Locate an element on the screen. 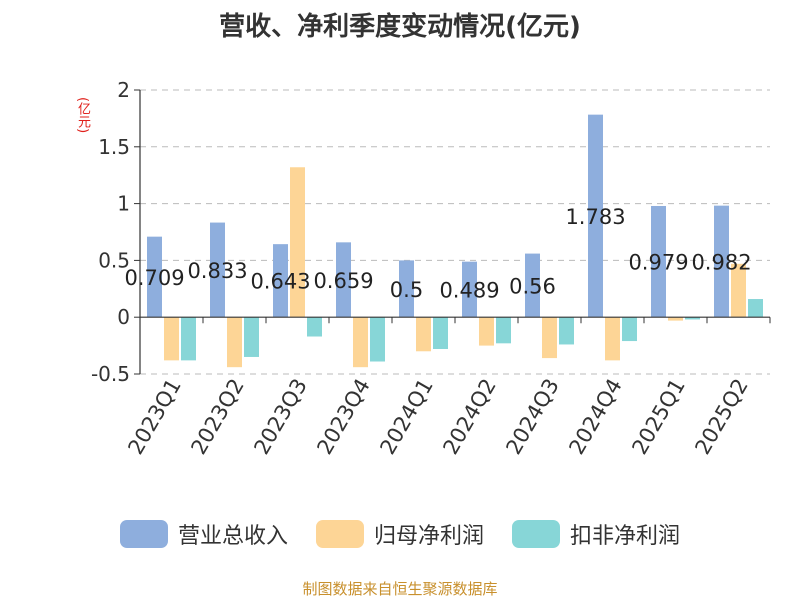 The width and height of the screenshot is (800, 600). y-tick-label: 0 is located at coordinates (123, 317).